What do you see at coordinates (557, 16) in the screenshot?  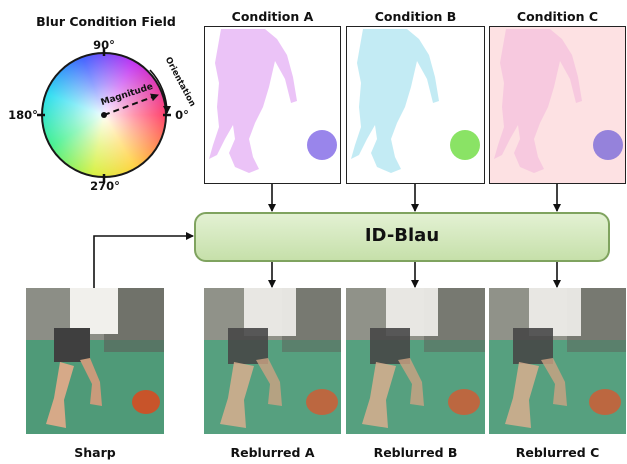 I see `condition-c-label: Condition C` at bounding box center [557, 16].